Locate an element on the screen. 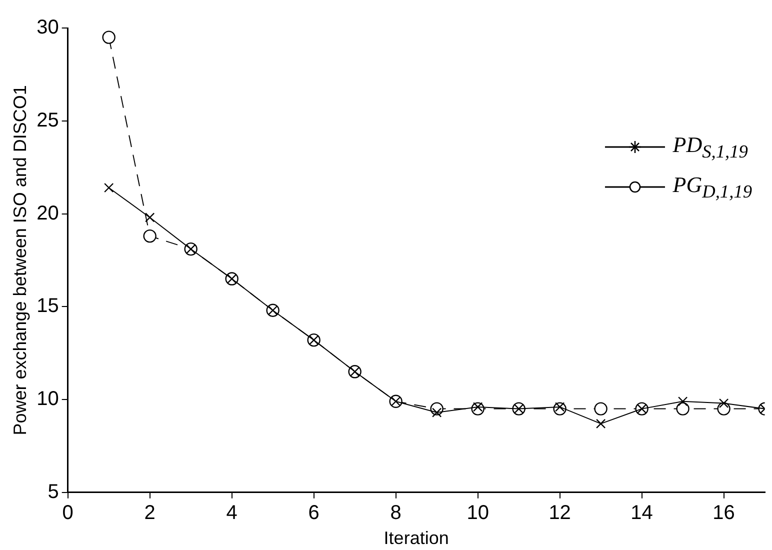 This screenshot has height=550, width=772. x-tick-label: 4 is located at coordinates (232, 513).